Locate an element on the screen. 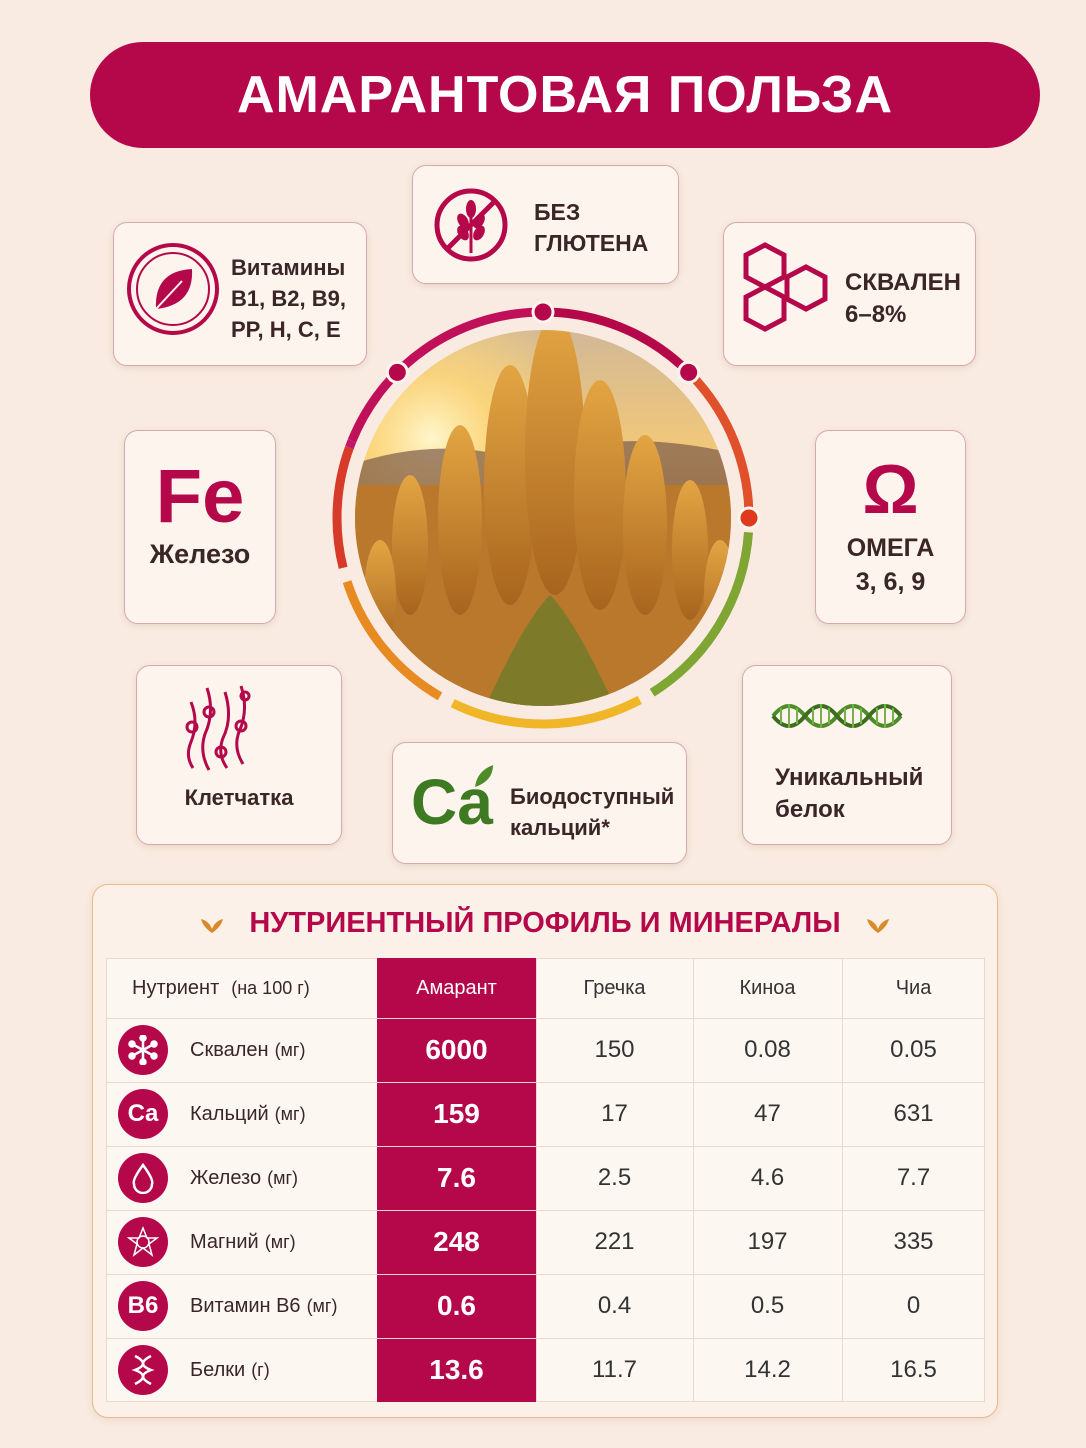 This screenshot has height=1448, width=1086. feature-line: 6–8% is located at coordinates (876, 314).